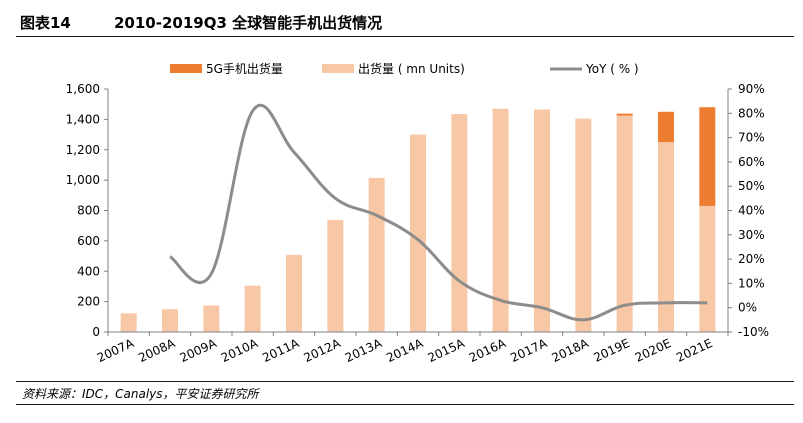  Describe the element at coordinates (248, 23) in the screenshot. I see `figure-title: 2010-2019Q3 全球智能手机出货情况` at that location.